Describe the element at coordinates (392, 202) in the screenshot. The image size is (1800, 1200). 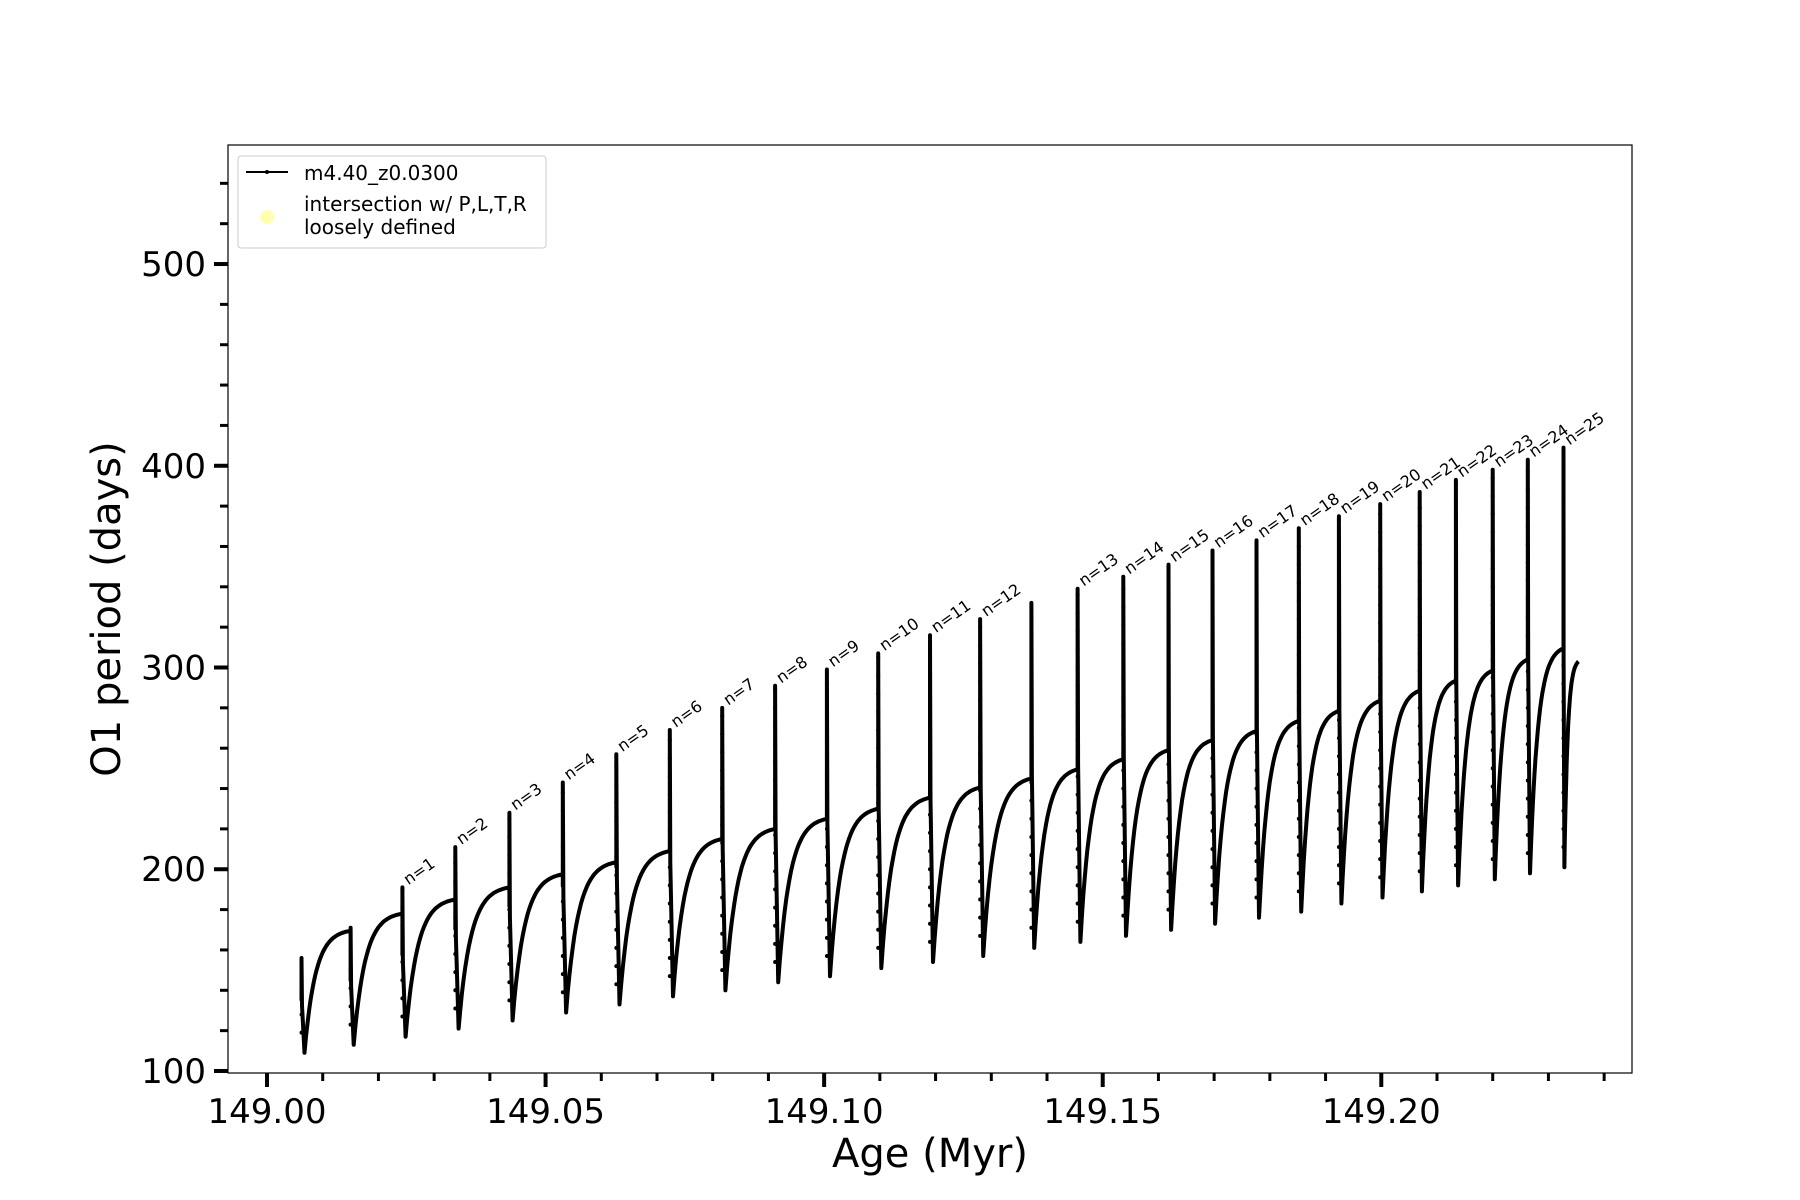
I see `legend-box` at that location.